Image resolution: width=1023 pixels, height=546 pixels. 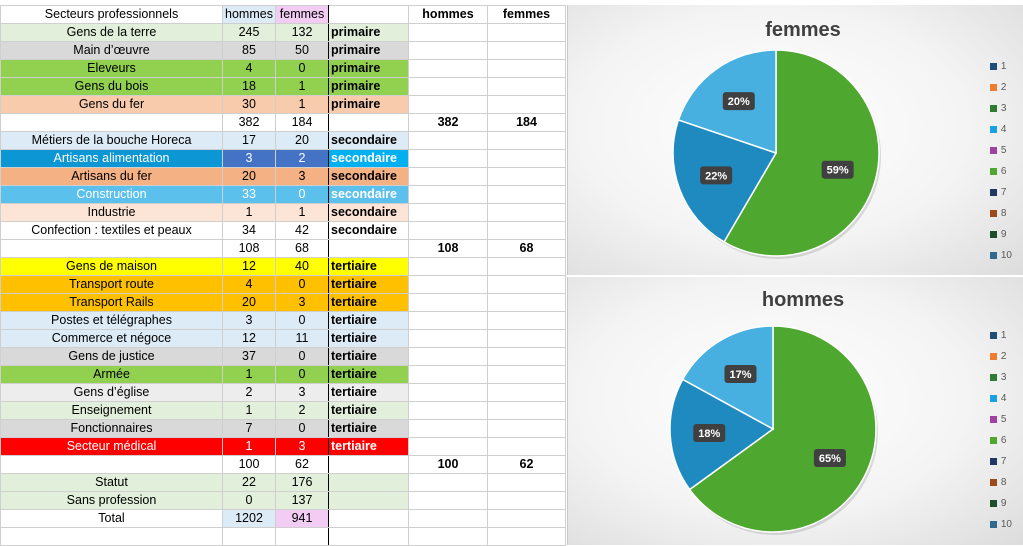 What do you see at coordinates (111, 212) in the screenshot?
I see `cell-sector: Industrie` at bounding box center [111, 212].